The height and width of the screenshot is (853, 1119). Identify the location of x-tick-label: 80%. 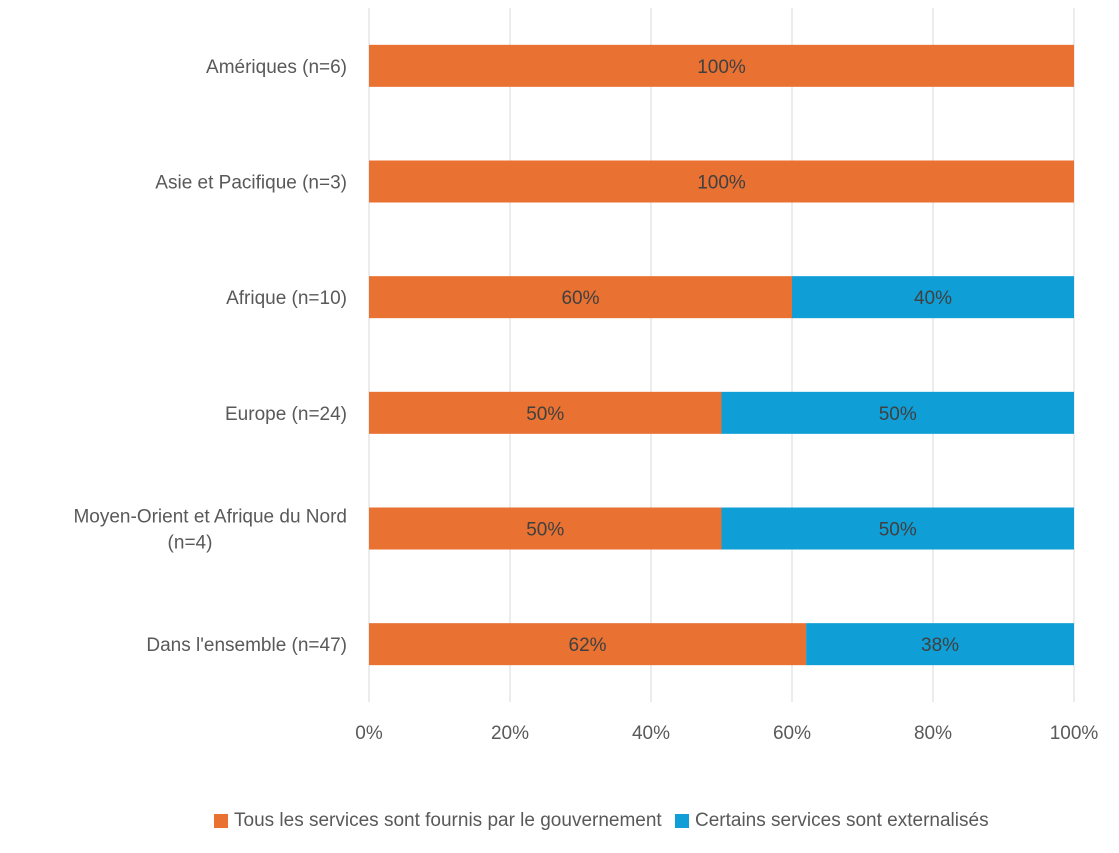
(933, 733).